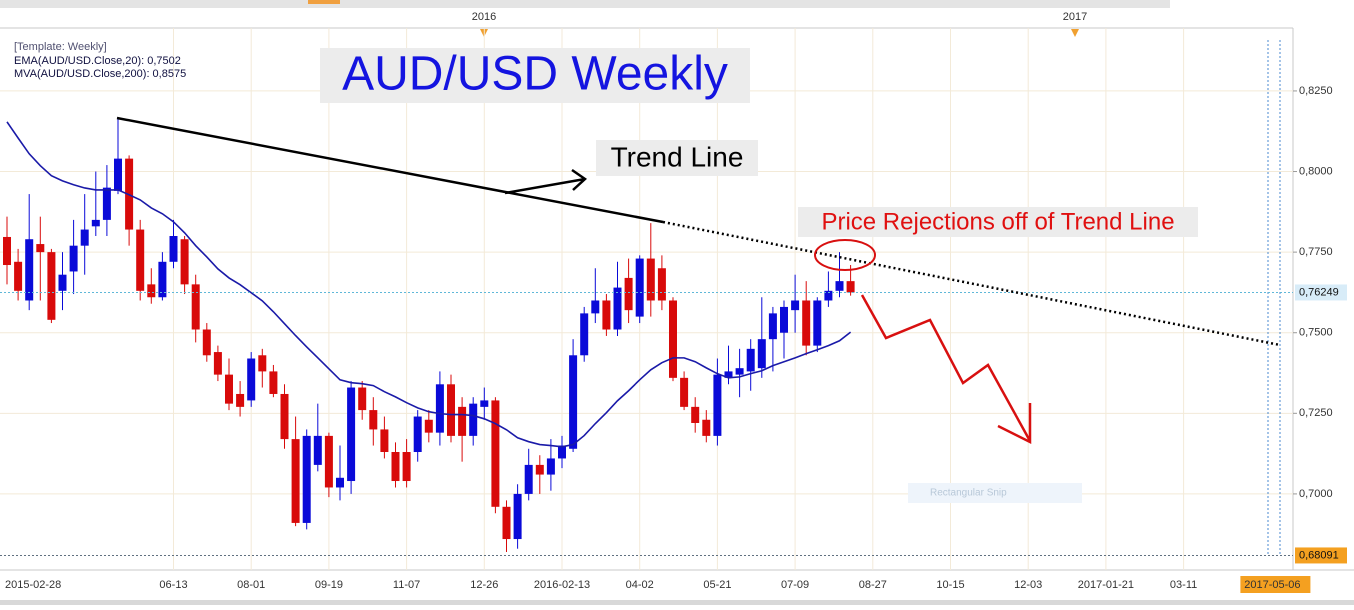 The image size is (1354, 610). I want to click on x-tick-label: 12-26, so click(484, 585).